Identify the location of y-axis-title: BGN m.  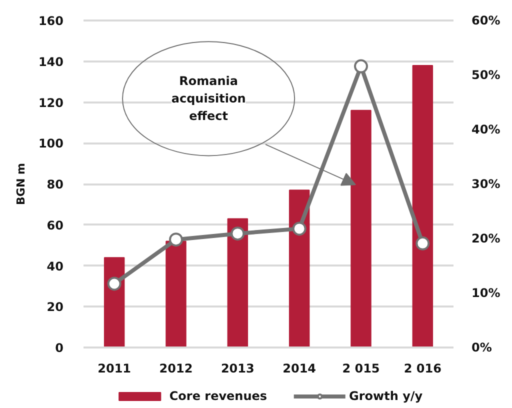
(21, 184).